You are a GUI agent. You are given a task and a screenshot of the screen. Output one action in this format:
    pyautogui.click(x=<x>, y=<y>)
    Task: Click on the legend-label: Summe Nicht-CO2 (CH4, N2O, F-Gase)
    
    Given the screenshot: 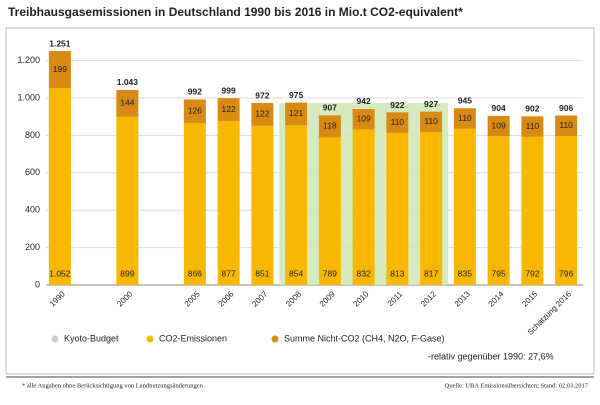 What is the action you would take?
    pyautogui.click(x=364, y=338)
    